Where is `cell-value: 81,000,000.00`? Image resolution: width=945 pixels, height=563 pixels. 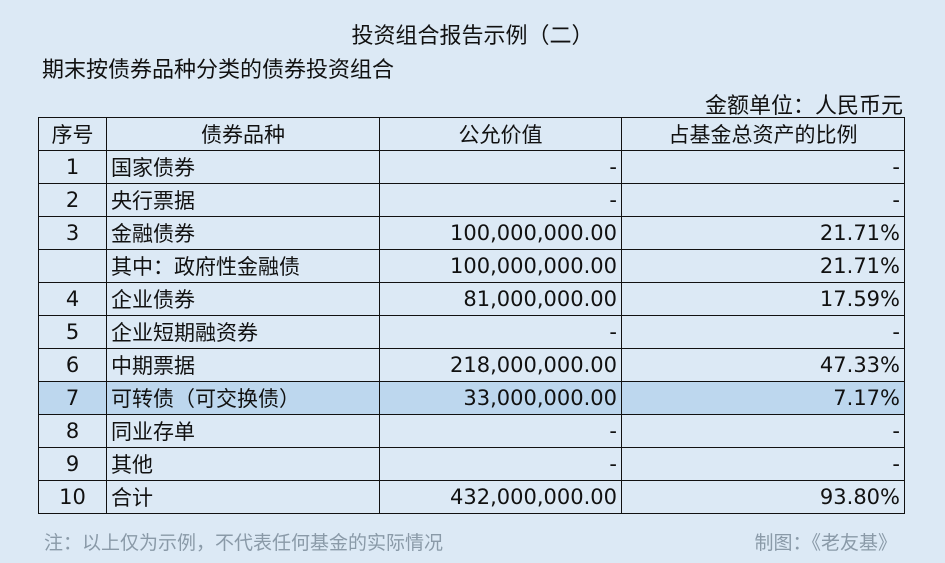 cell-value: 81,000,000.00 is located at coordinates (500, 299).